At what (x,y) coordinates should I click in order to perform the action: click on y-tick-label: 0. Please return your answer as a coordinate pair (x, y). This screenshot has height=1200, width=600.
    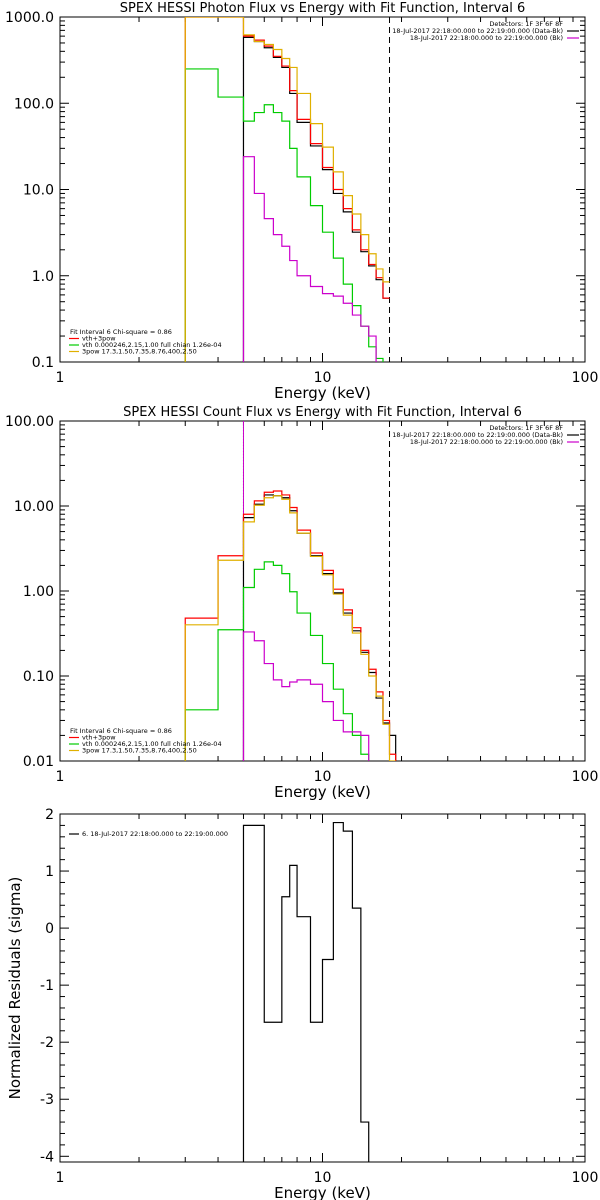
    Looking at the image, I should click on (49, 929).